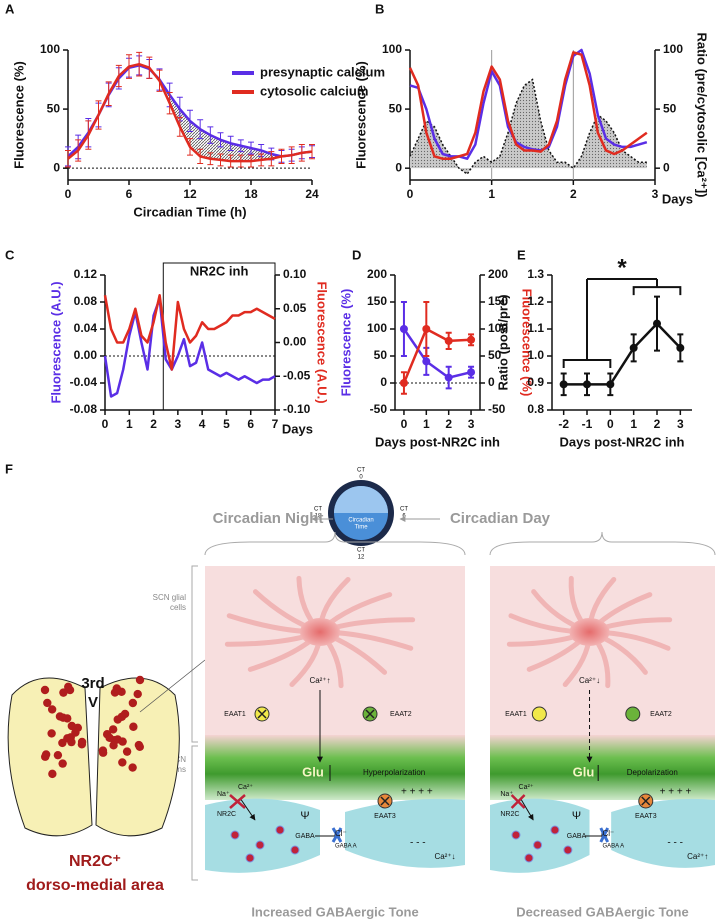 The image size is (721, 923). Describe the element at coordinates (68, 158) in the screenshot. I see `error-bar` at that location.